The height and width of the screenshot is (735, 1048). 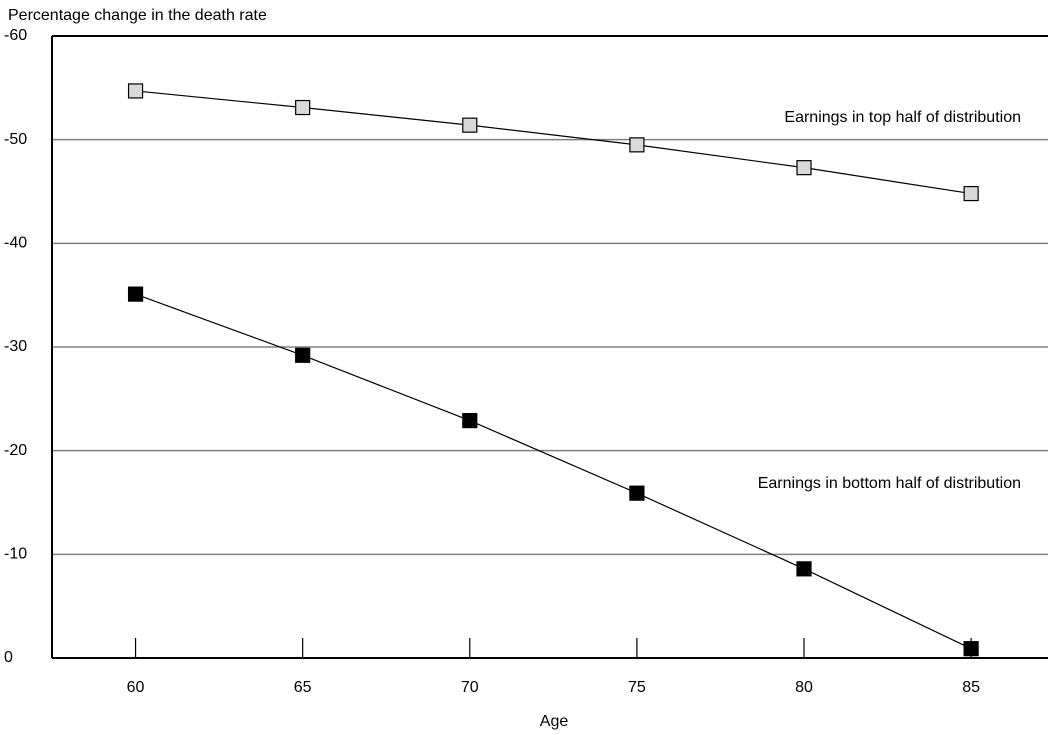 I want to click on x-tick-label: 70, so click(x=470, y=687).